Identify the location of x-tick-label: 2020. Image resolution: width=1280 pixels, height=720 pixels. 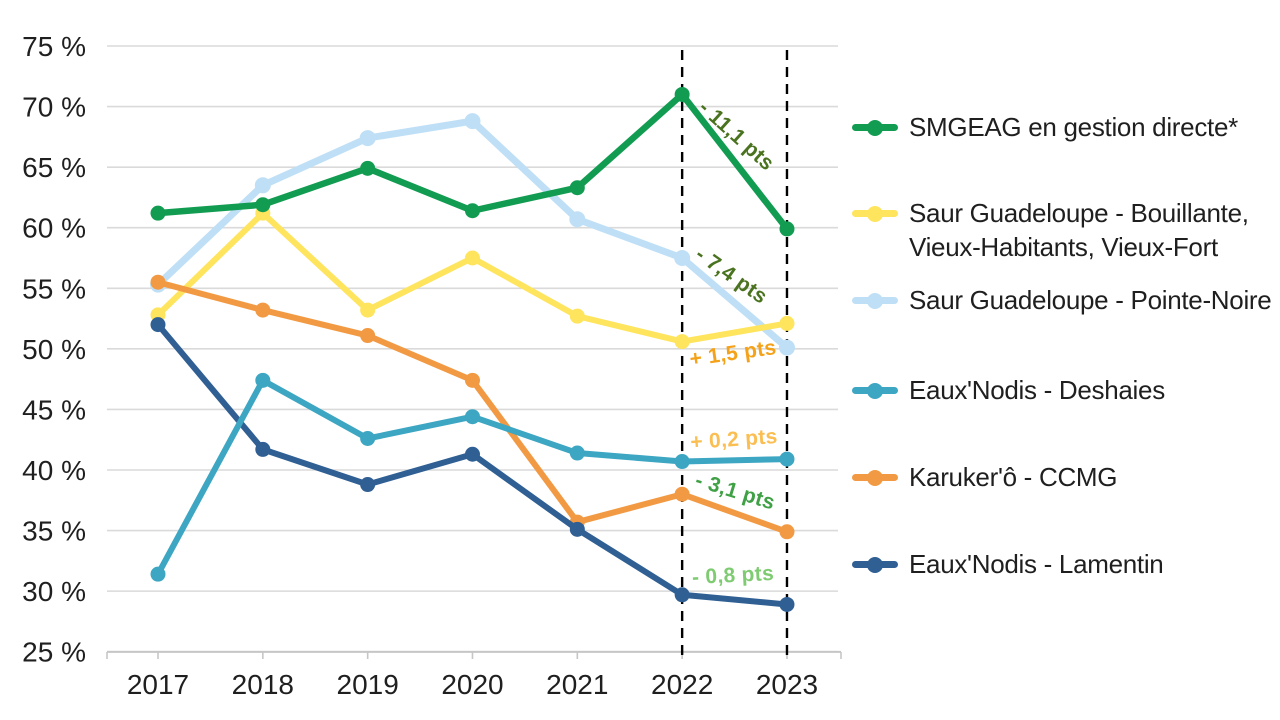
(472, 684).